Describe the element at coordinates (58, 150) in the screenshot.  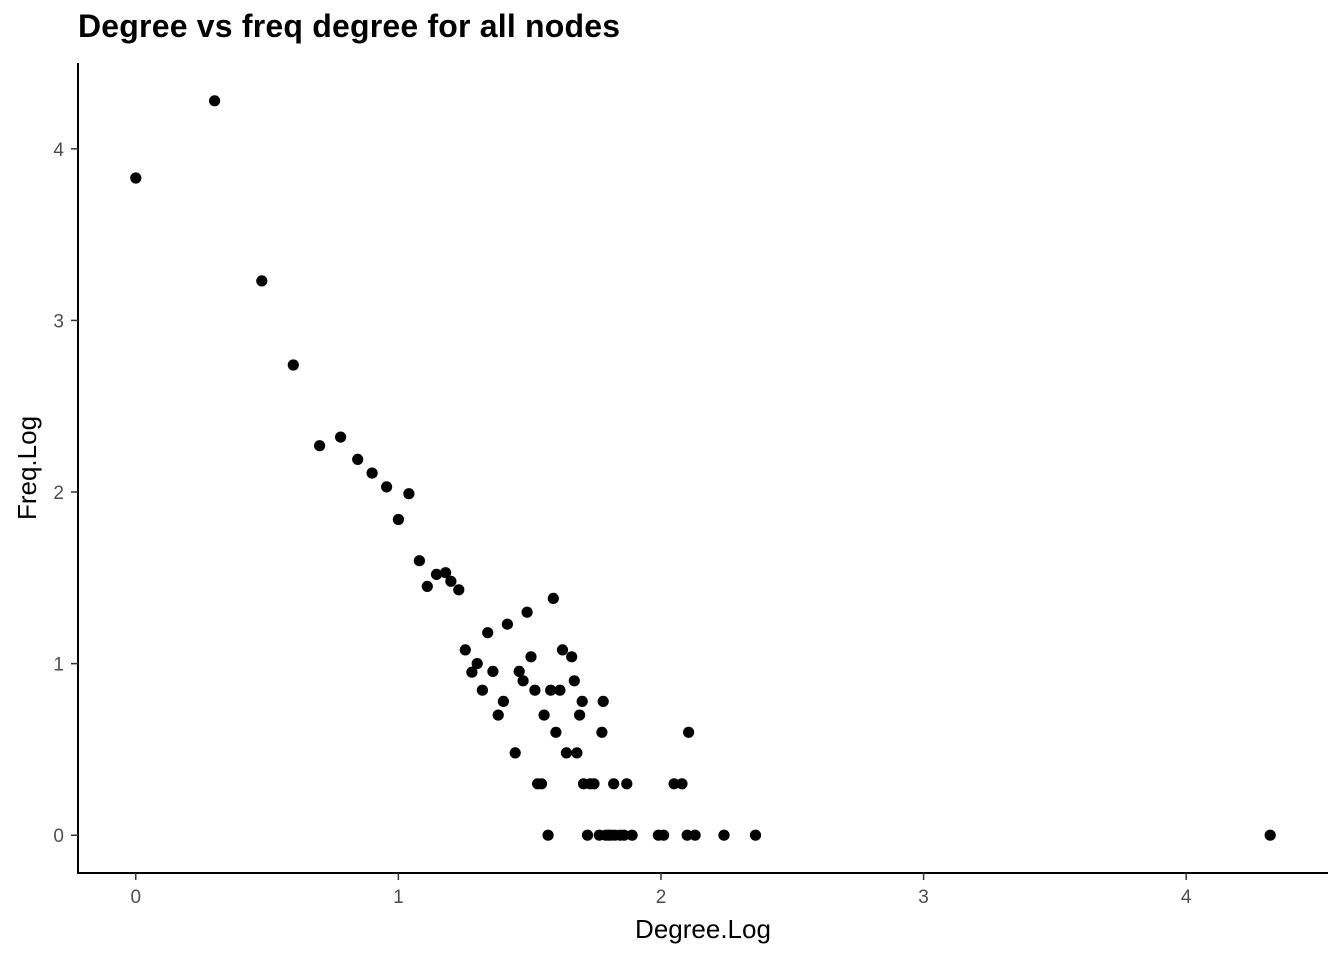
I see `y-tick-label: 4` at that location.